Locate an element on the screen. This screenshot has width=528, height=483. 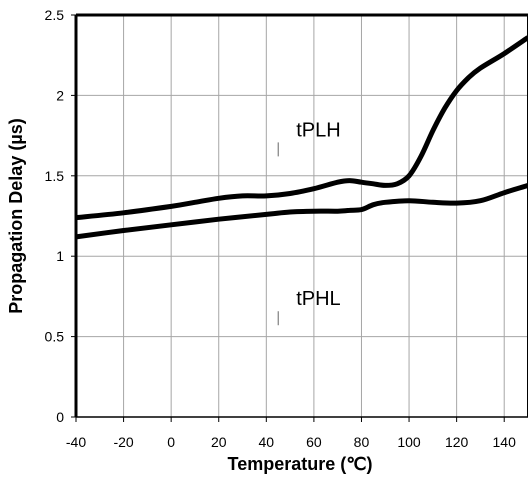
x-tick-label: 0 is located at coordinates (171, 442).